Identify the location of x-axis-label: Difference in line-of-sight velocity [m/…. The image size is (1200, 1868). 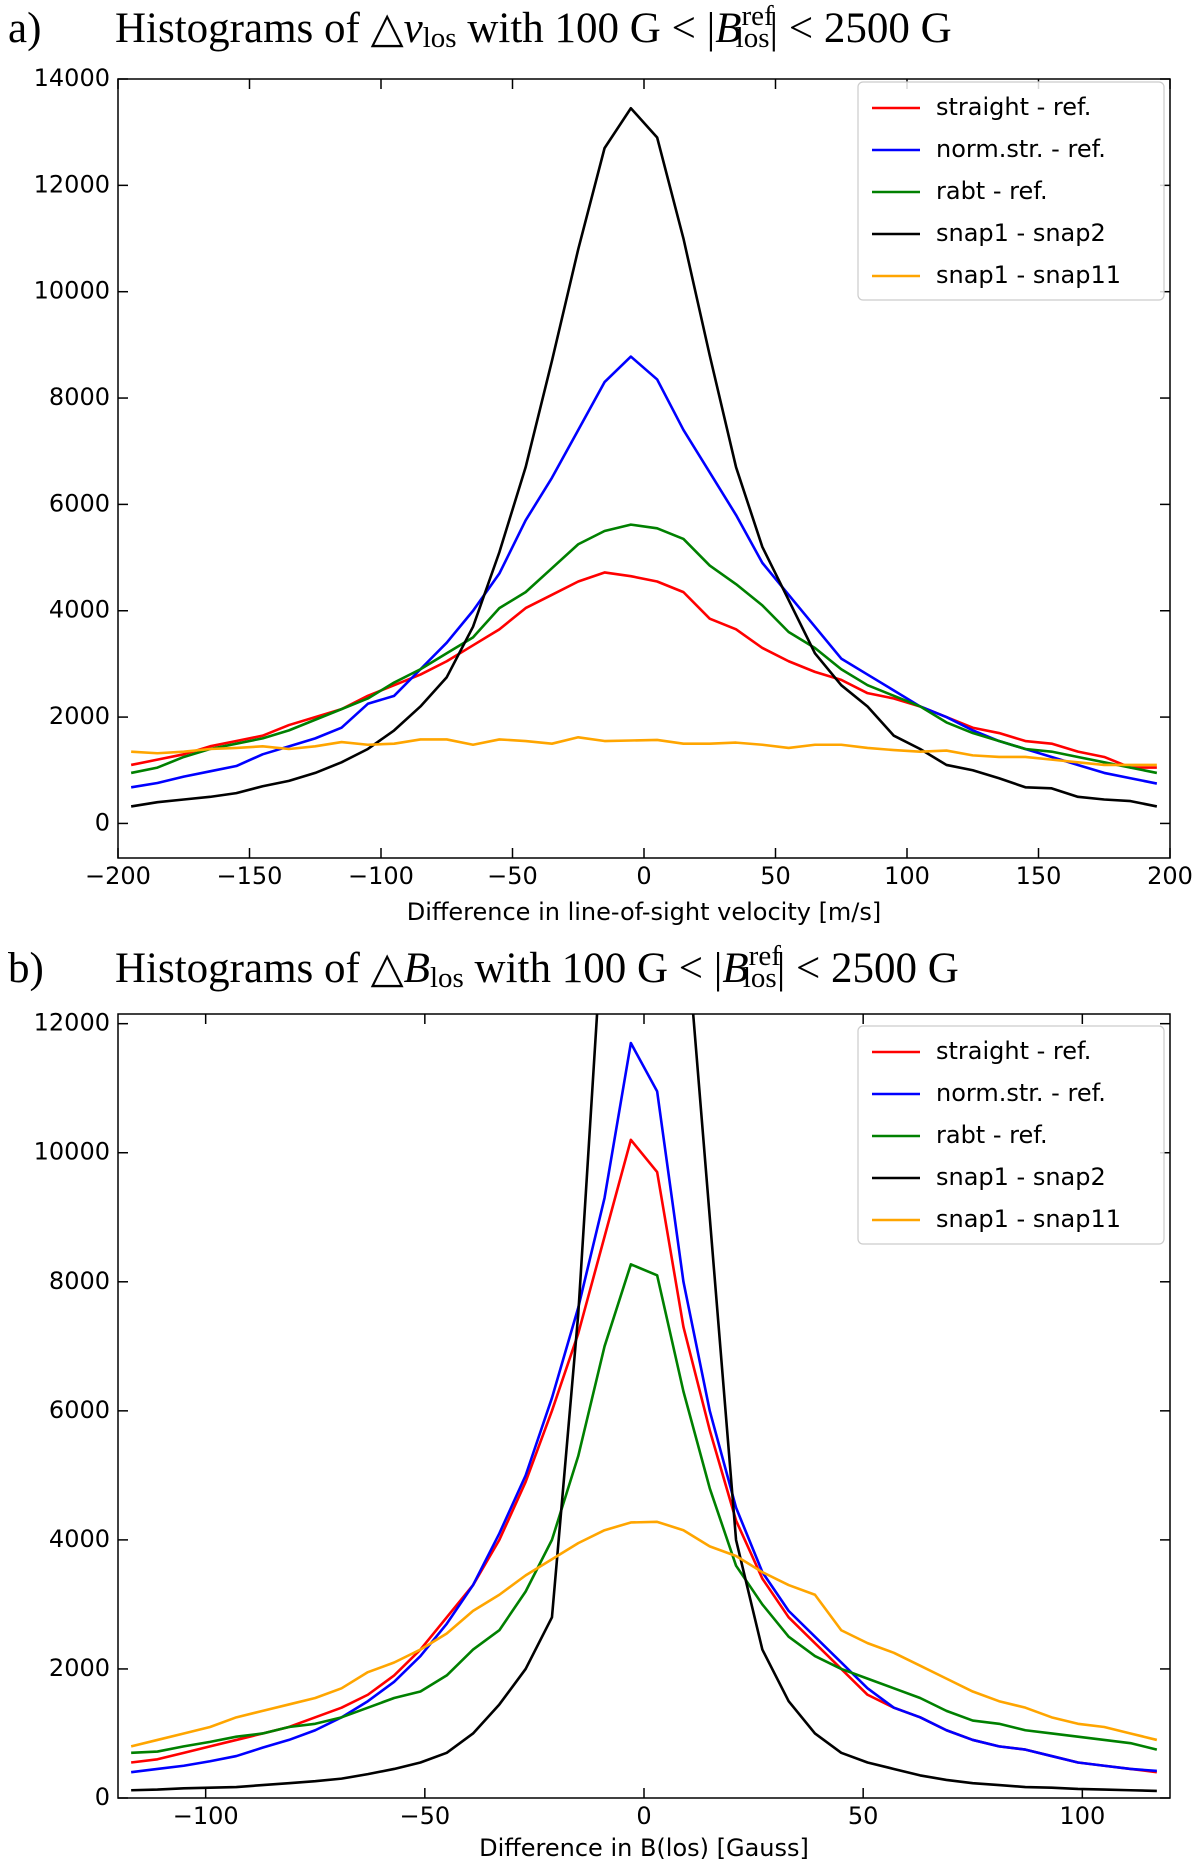
(644, 912).